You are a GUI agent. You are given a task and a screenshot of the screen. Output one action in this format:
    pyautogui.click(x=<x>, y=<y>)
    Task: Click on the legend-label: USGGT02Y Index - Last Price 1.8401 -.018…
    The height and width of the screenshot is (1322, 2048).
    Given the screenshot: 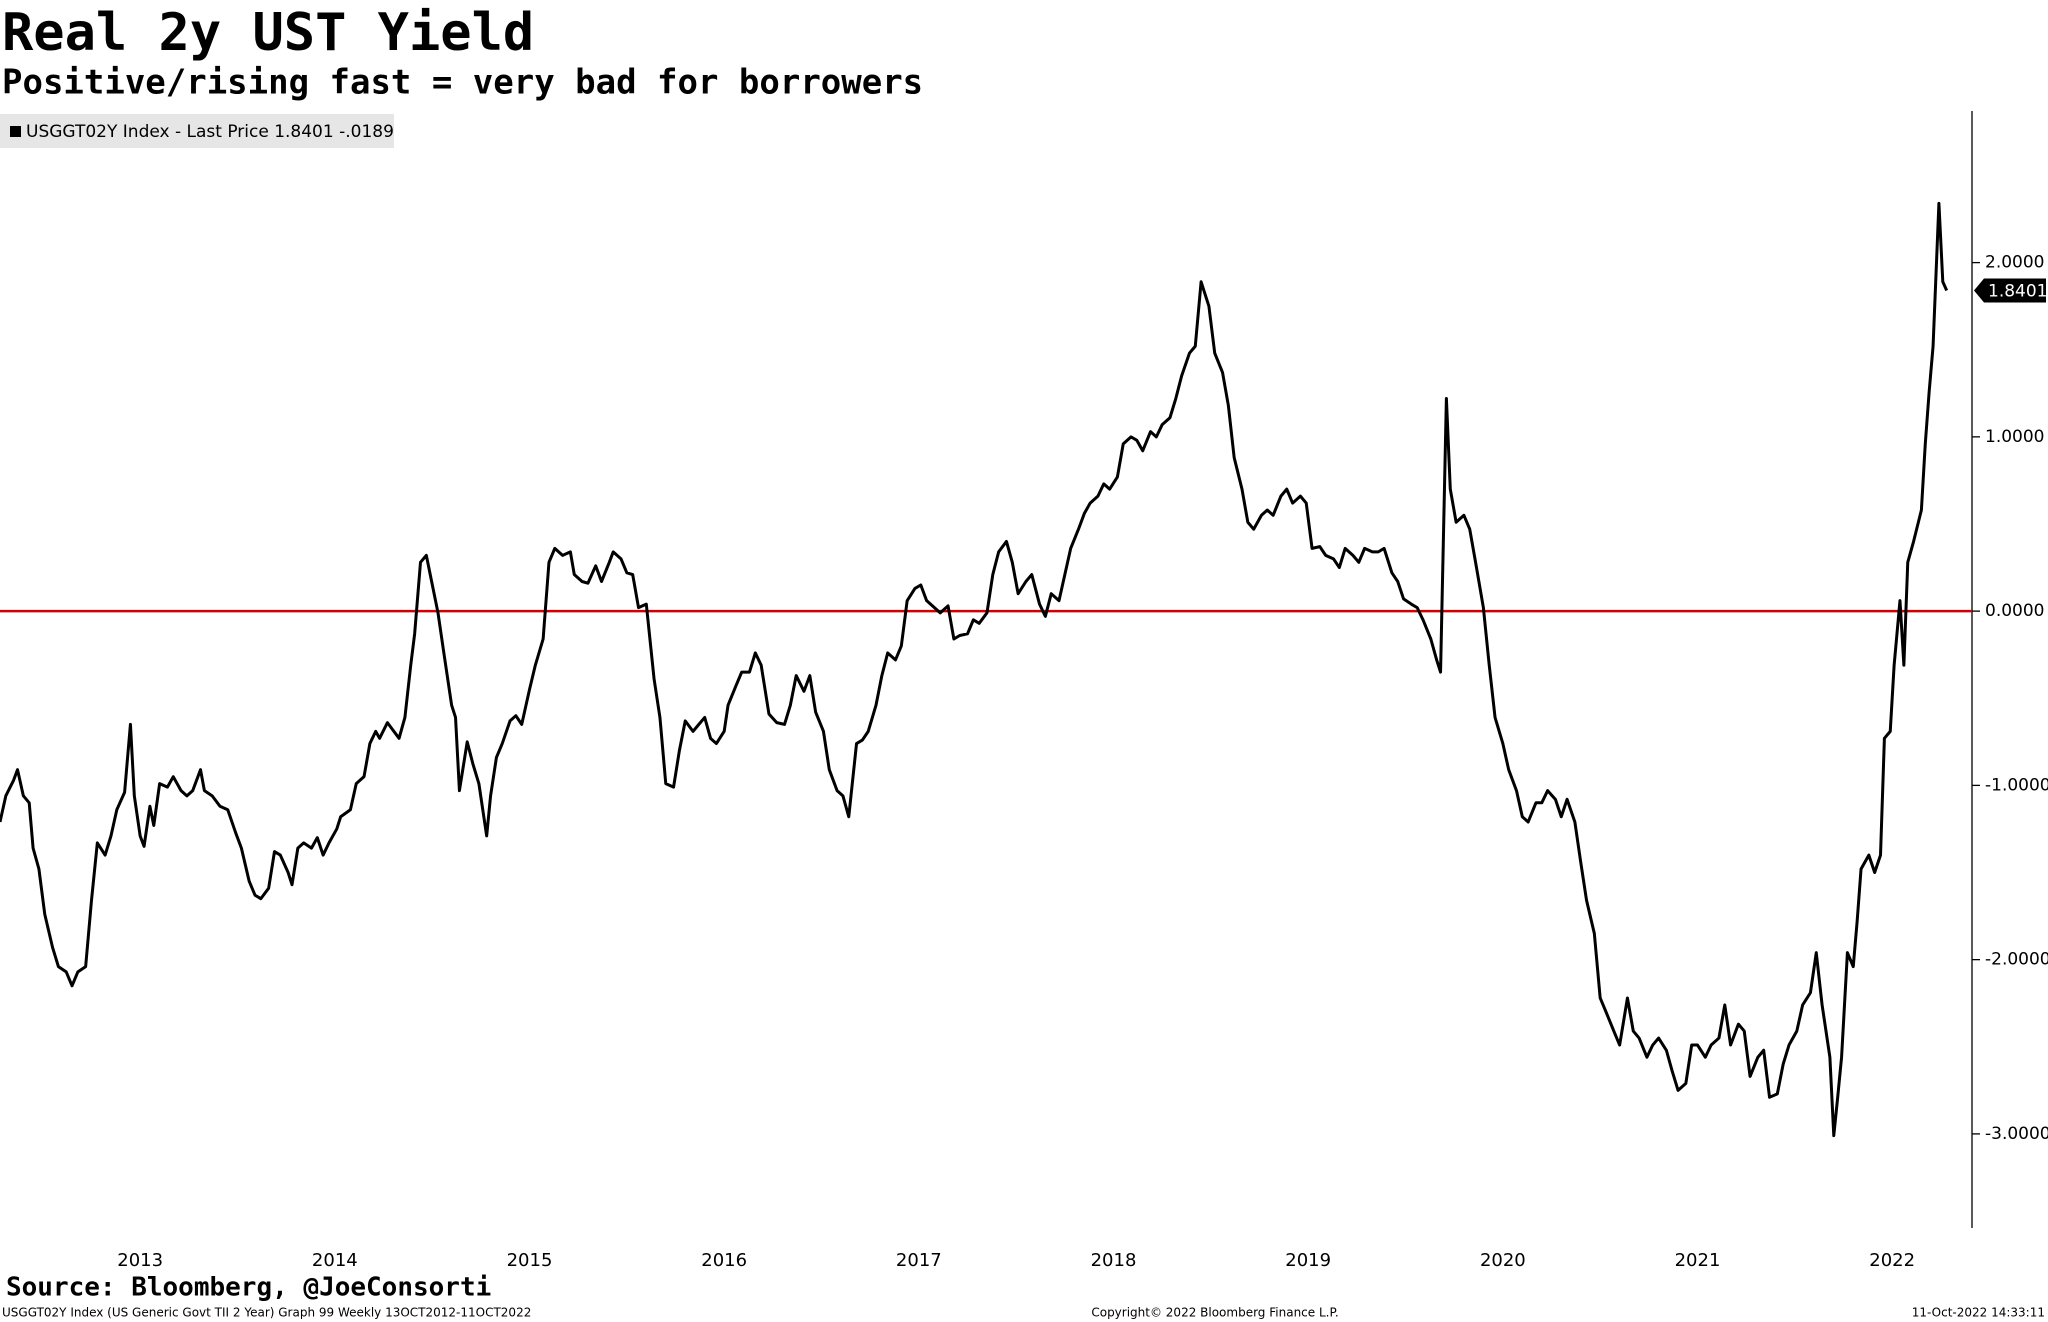 What is the action you would take?
    pyautogui.click(x=210, y=132)
    